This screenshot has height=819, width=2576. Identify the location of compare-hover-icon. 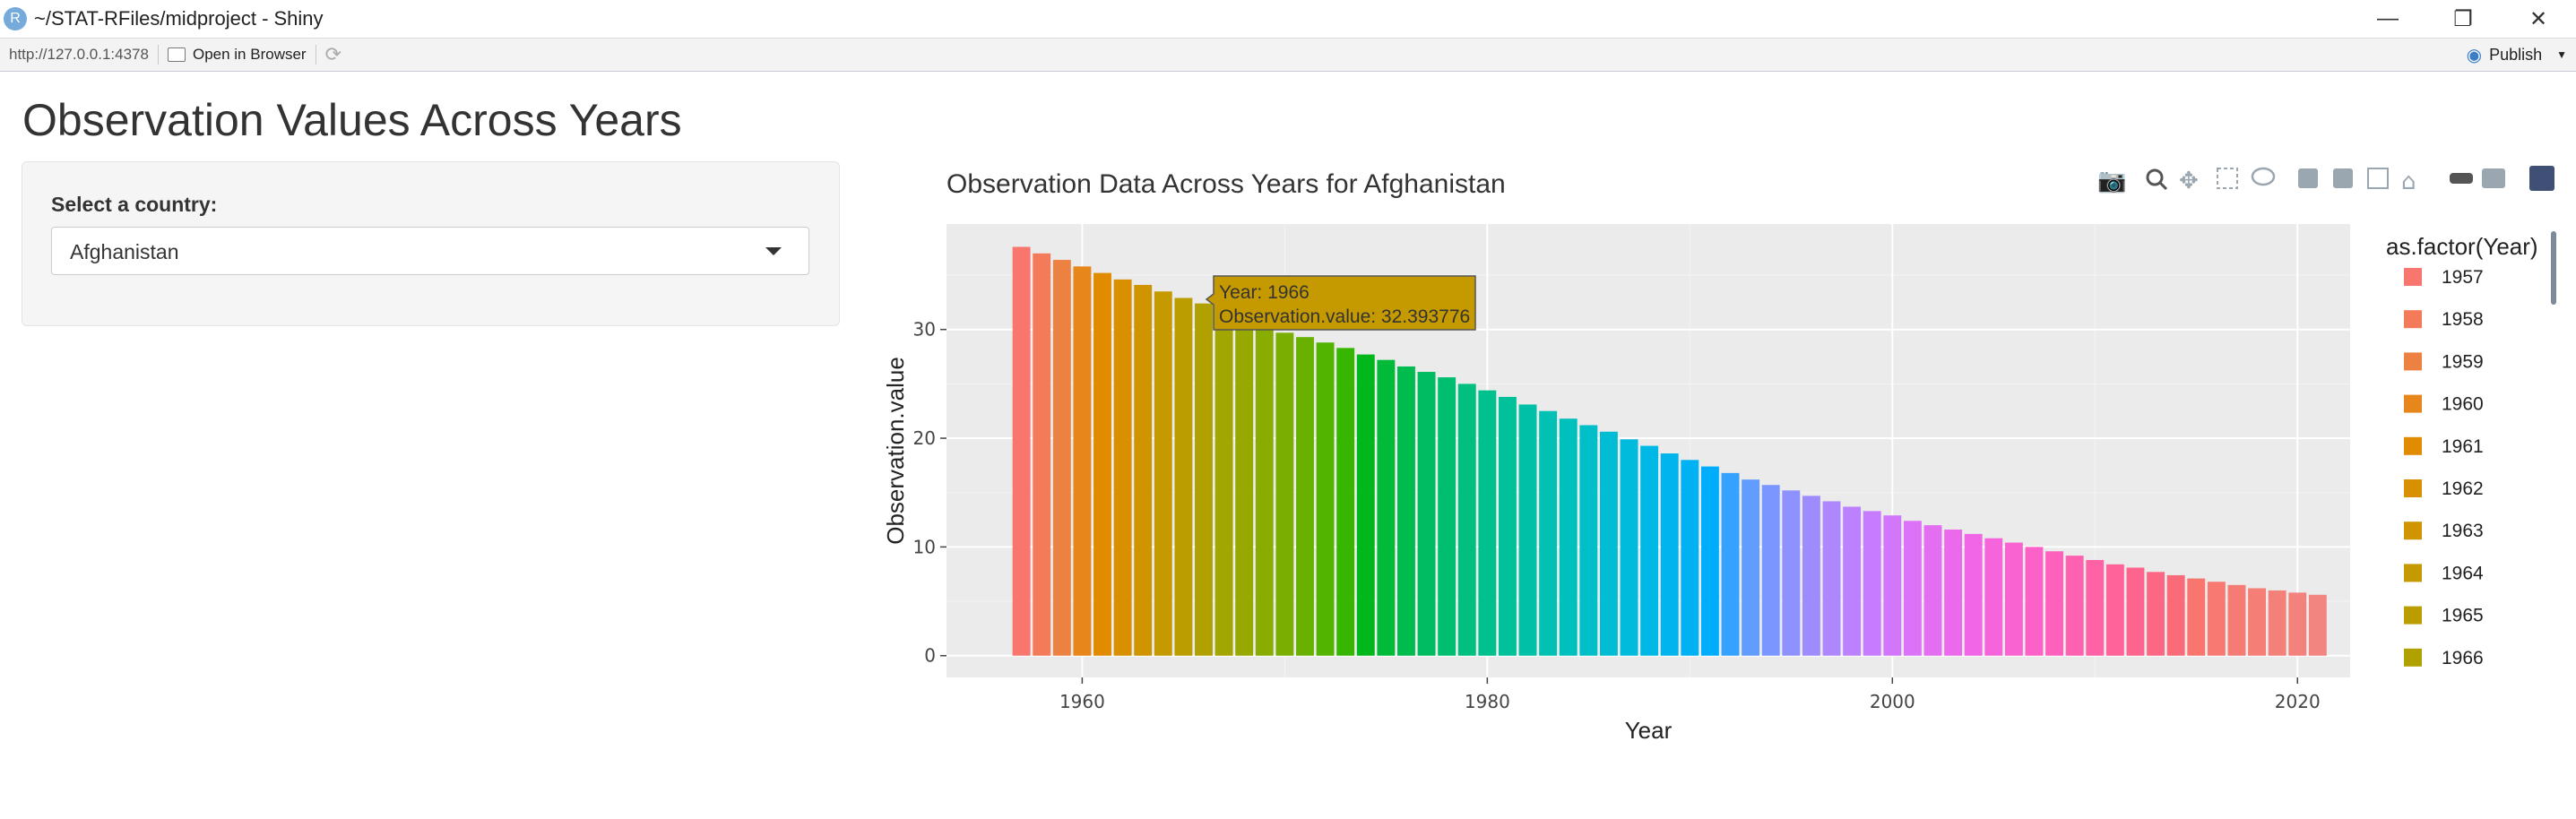
(2493, 178).